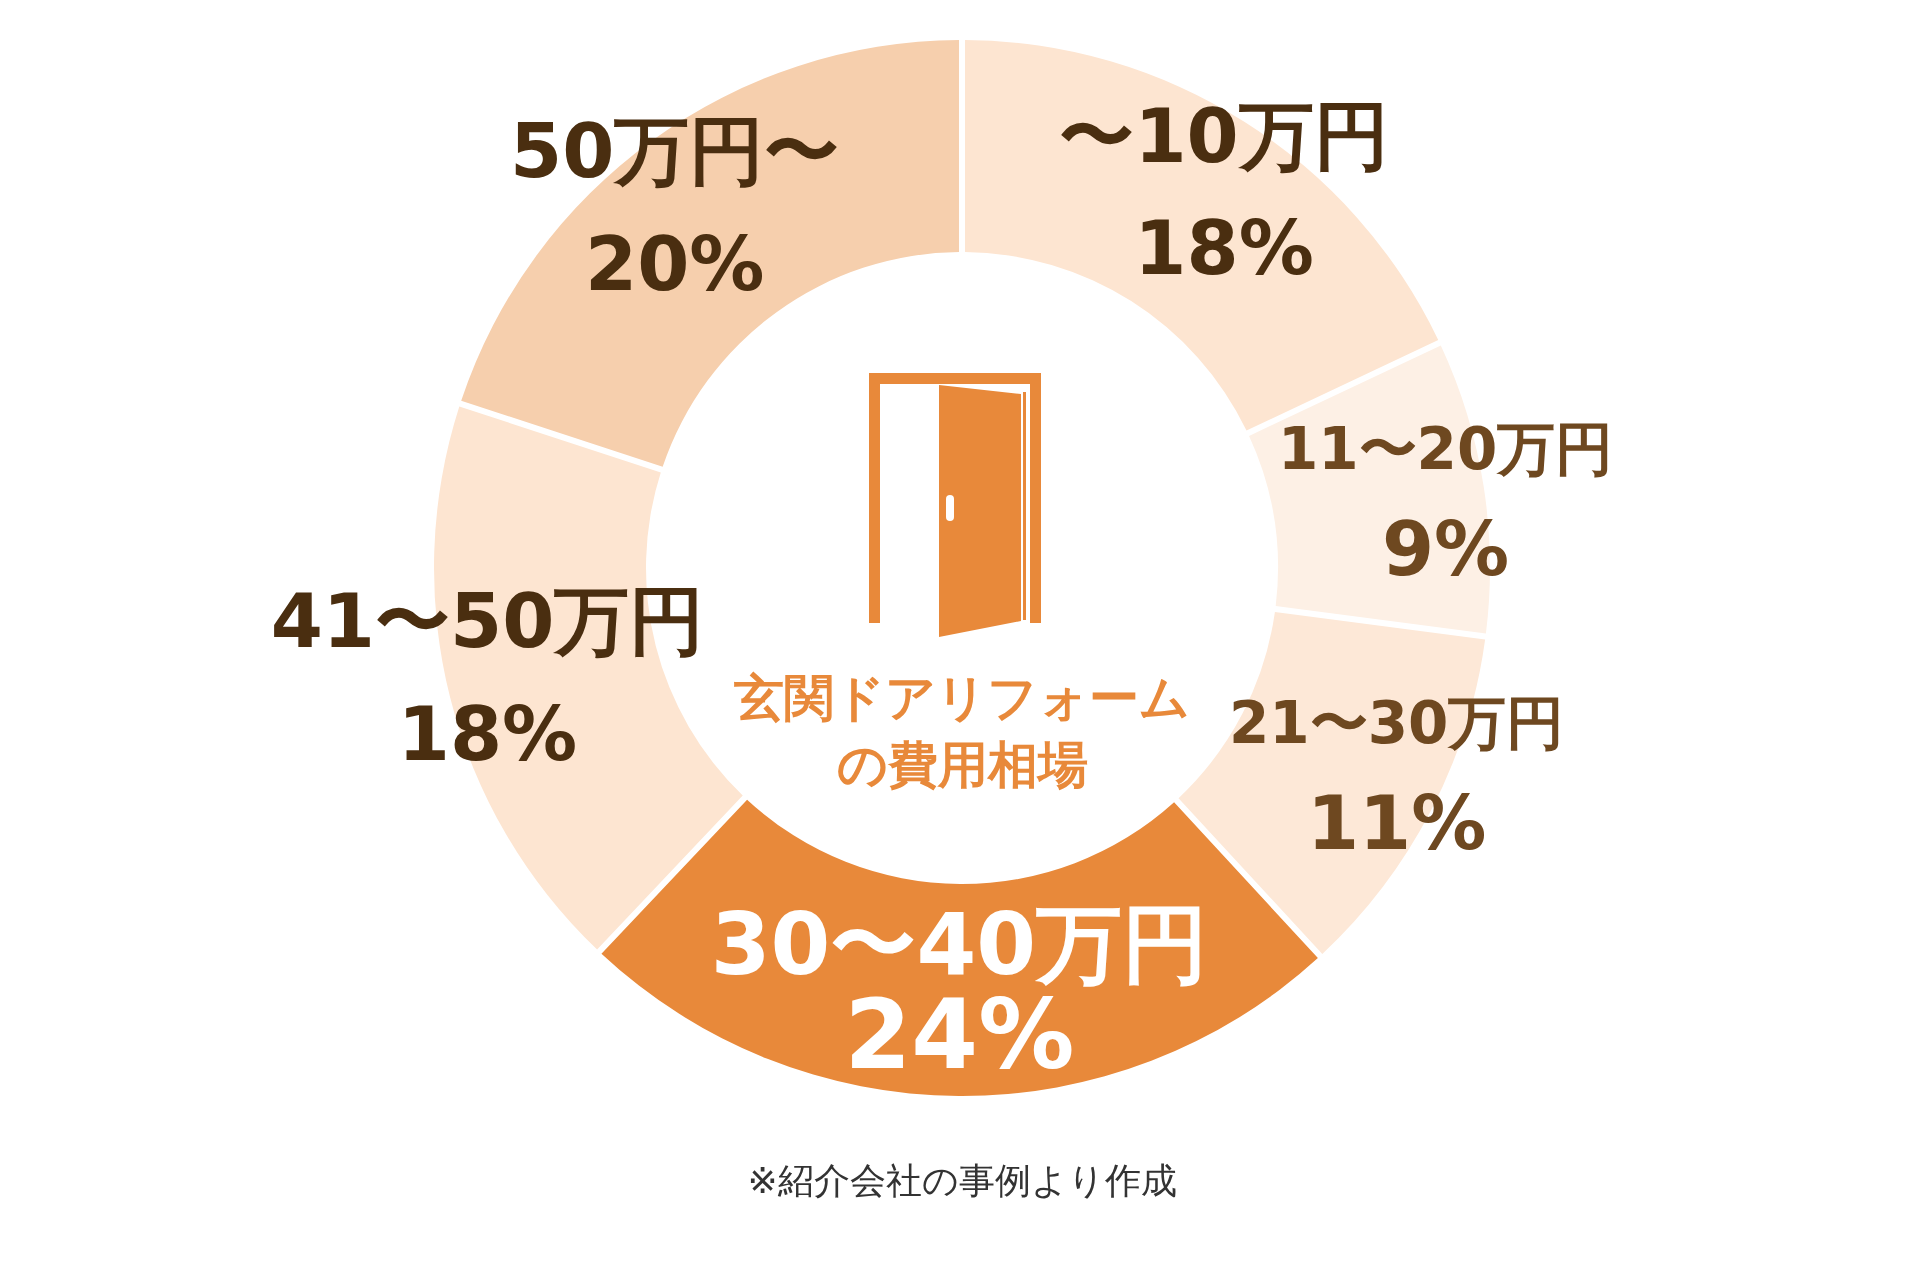 The image size is (1920, 1278). I want to click on text: ※紹介会社の事例より作成, so click(962, 1180).